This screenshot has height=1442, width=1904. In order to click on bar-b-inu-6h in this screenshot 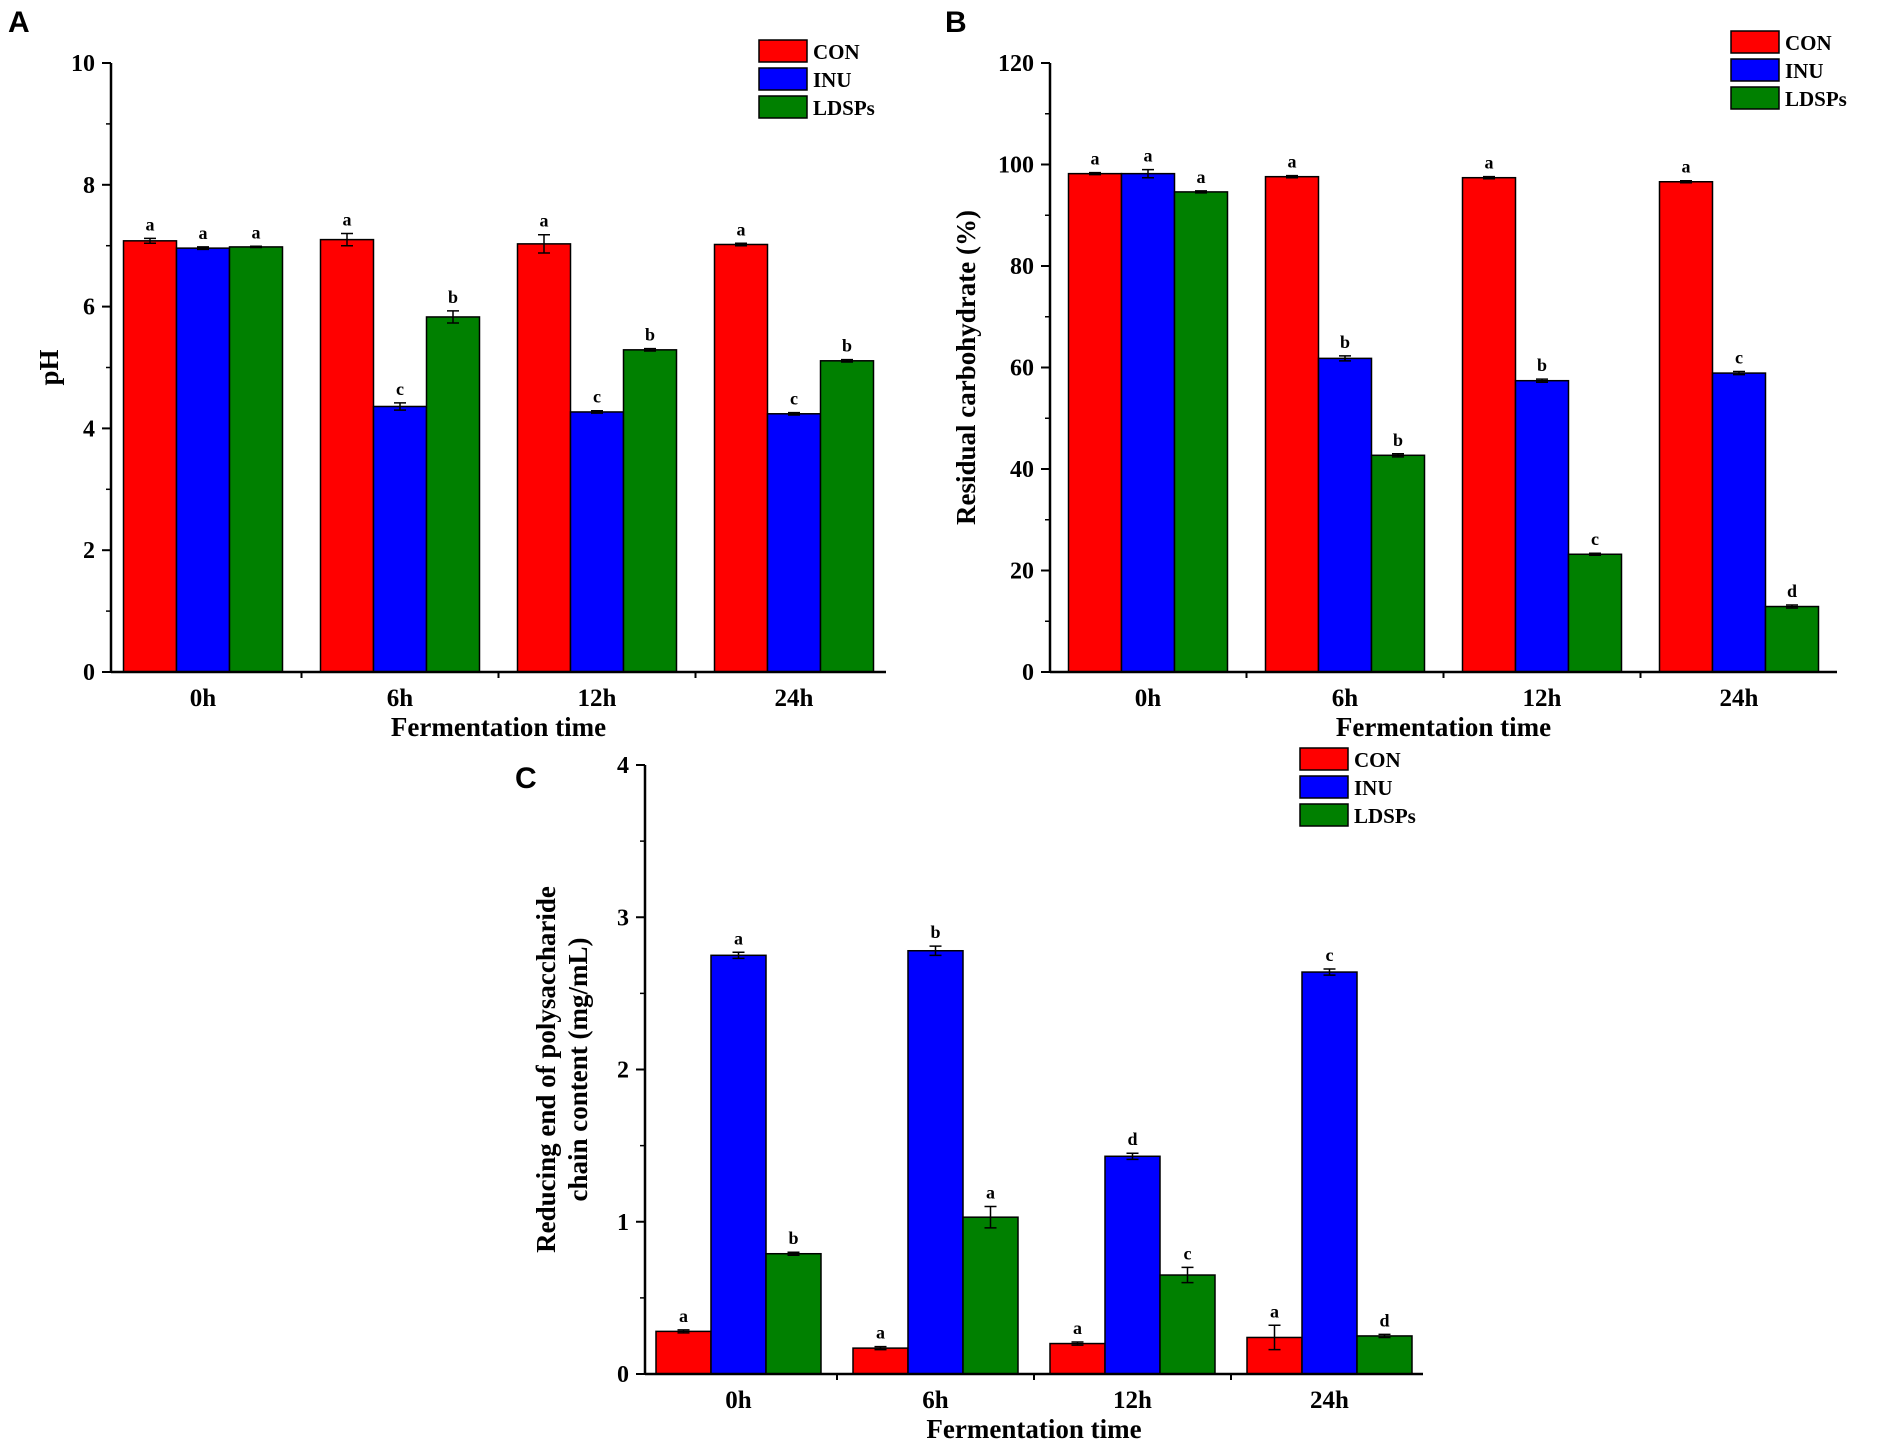, I will do `click(1345, 515)`.